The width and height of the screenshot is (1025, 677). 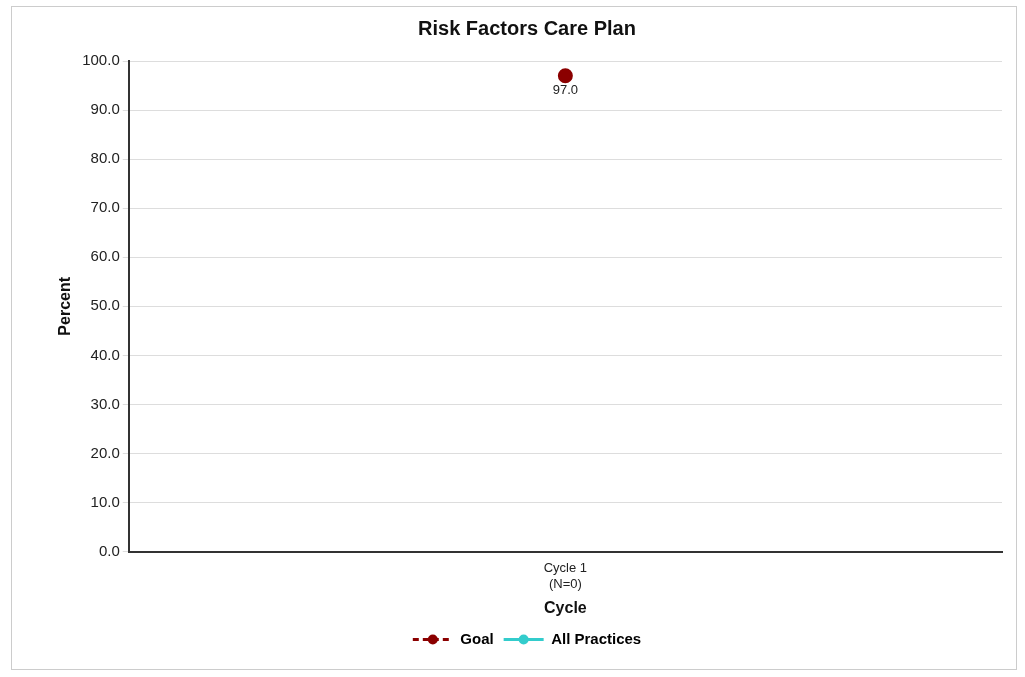 What do you see at coordinates (101, 60) in the screenshot?
I see `y-tick-label: 100.0` at bounding box center [101, 60].